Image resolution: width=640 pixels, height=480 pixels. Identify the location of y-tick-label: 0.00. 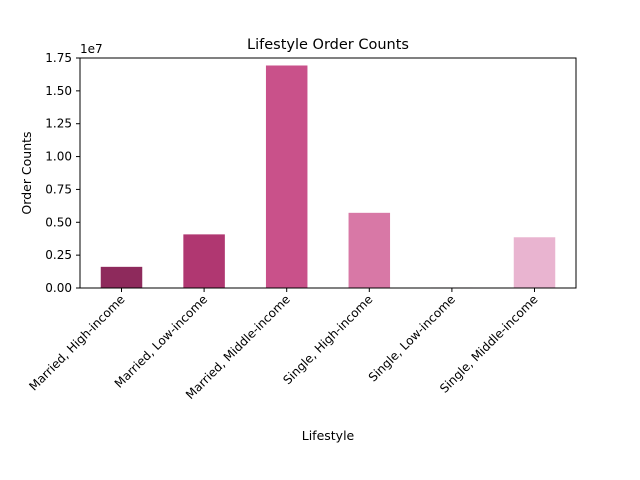
(58, 288).